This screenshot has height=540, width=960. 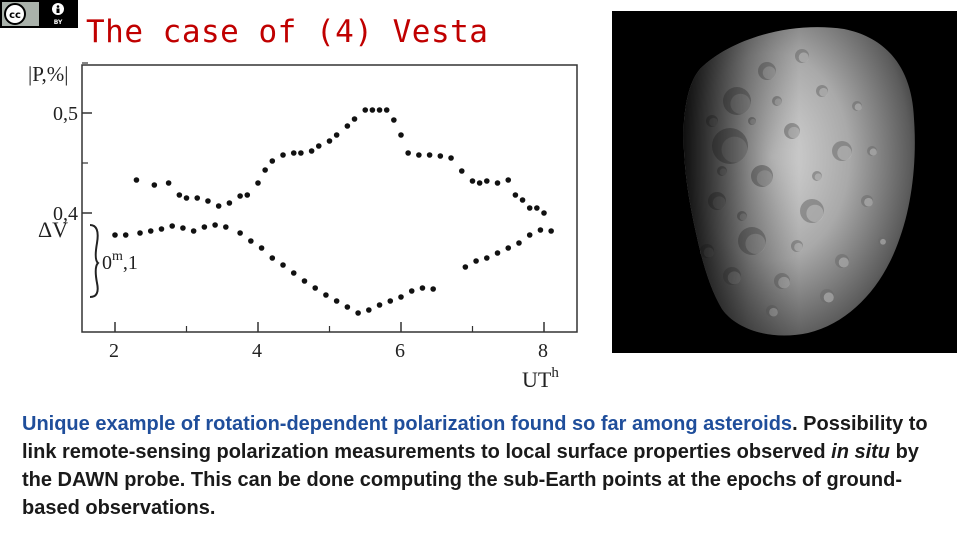 What do you see at coordinates (120, 261) in the screenshot?
I see `scale-bar-label: 0m,1` at bounding box center [120, 261].